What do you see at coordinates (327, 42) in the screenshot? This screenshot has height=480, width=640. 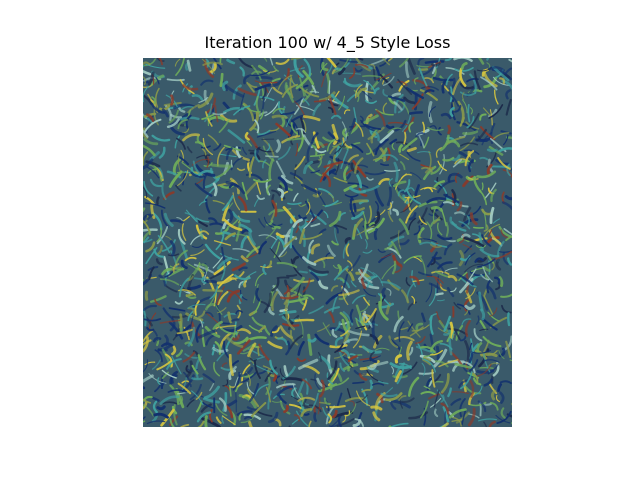 I see `figure-title: Iteration 100 w/ 4_5 Style Loss` at bounding box center [327, 42].